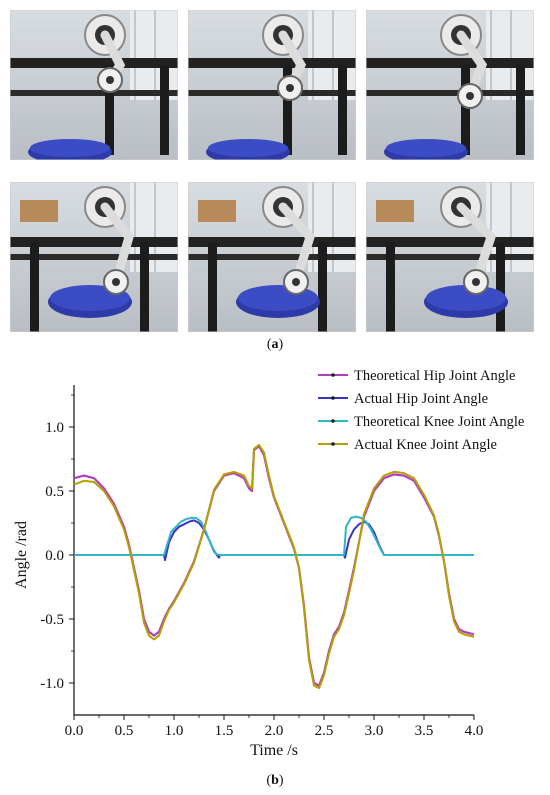 The height and width of the screenshot is (795, 550). Describe the element at coordinates (434, 376) in the screenshot. I see `legend-label: Theoretical Hip Joint Angle` at that location.